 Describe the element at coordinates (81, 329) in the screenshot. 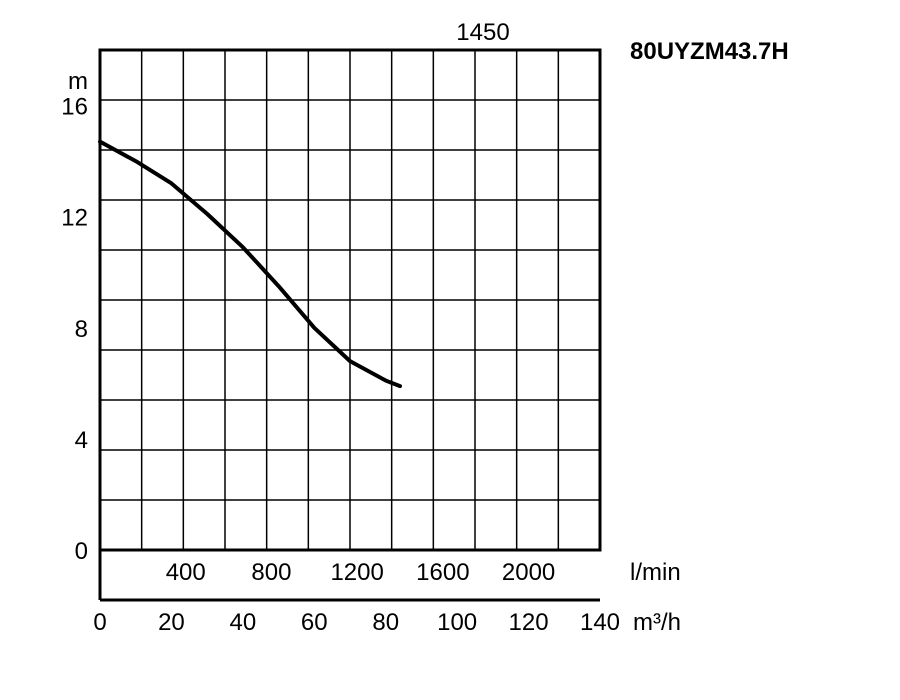

I see `y-tick-label: 8` at that location.